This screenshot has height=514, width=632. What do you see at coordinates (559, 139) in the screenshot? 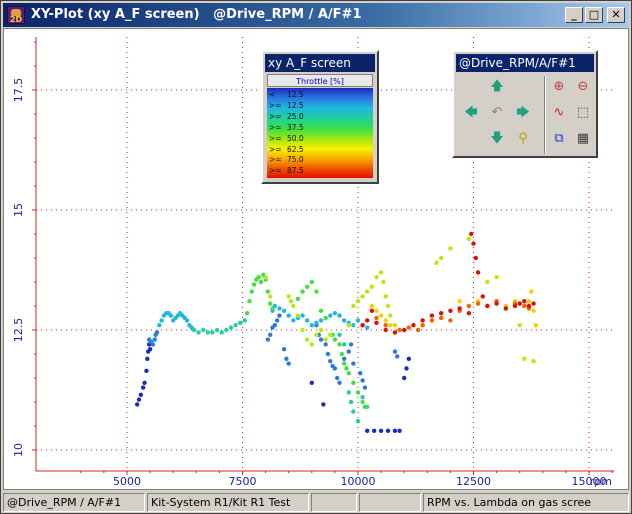
I see `fit-to-window-button: ⧉` at bounding box center [559, 139].